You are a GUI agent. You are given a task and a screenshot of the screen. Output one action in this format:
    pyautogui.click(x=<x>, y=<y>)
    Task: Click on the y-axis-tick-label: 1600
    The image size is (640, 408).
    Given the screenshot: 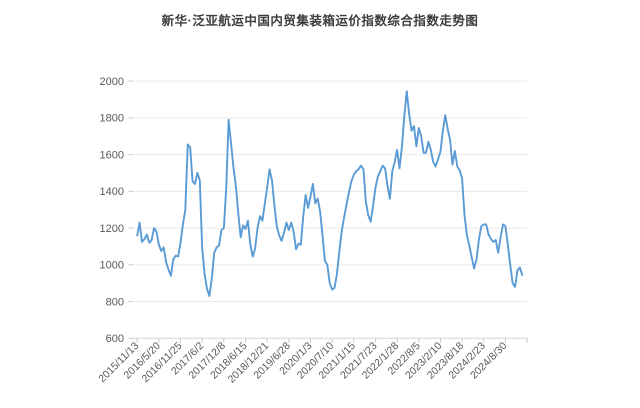 What is the action you would take?
    pyautogui.click(x=112, y=155)
    